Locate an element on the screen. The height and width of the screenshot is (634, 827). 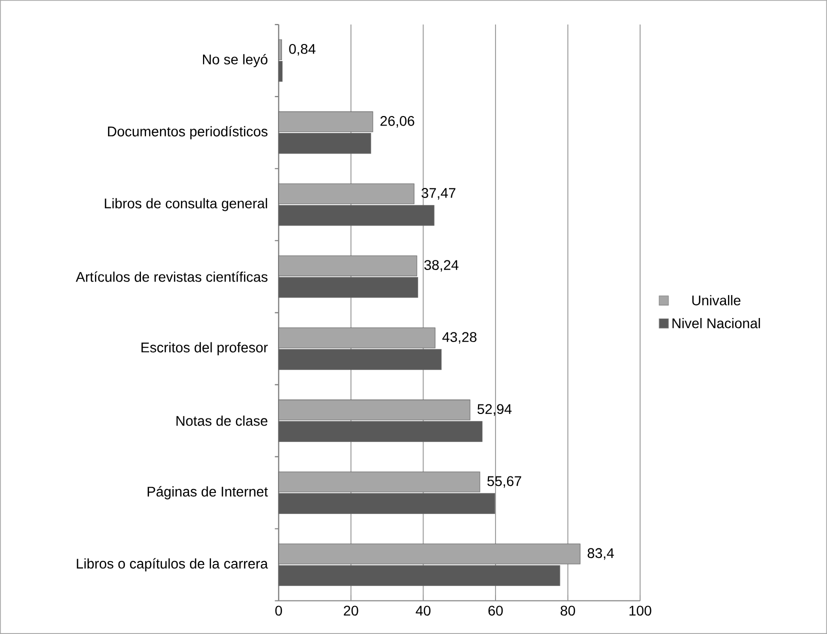
x-tick-label: 0 is located at coordinates (278, 611).